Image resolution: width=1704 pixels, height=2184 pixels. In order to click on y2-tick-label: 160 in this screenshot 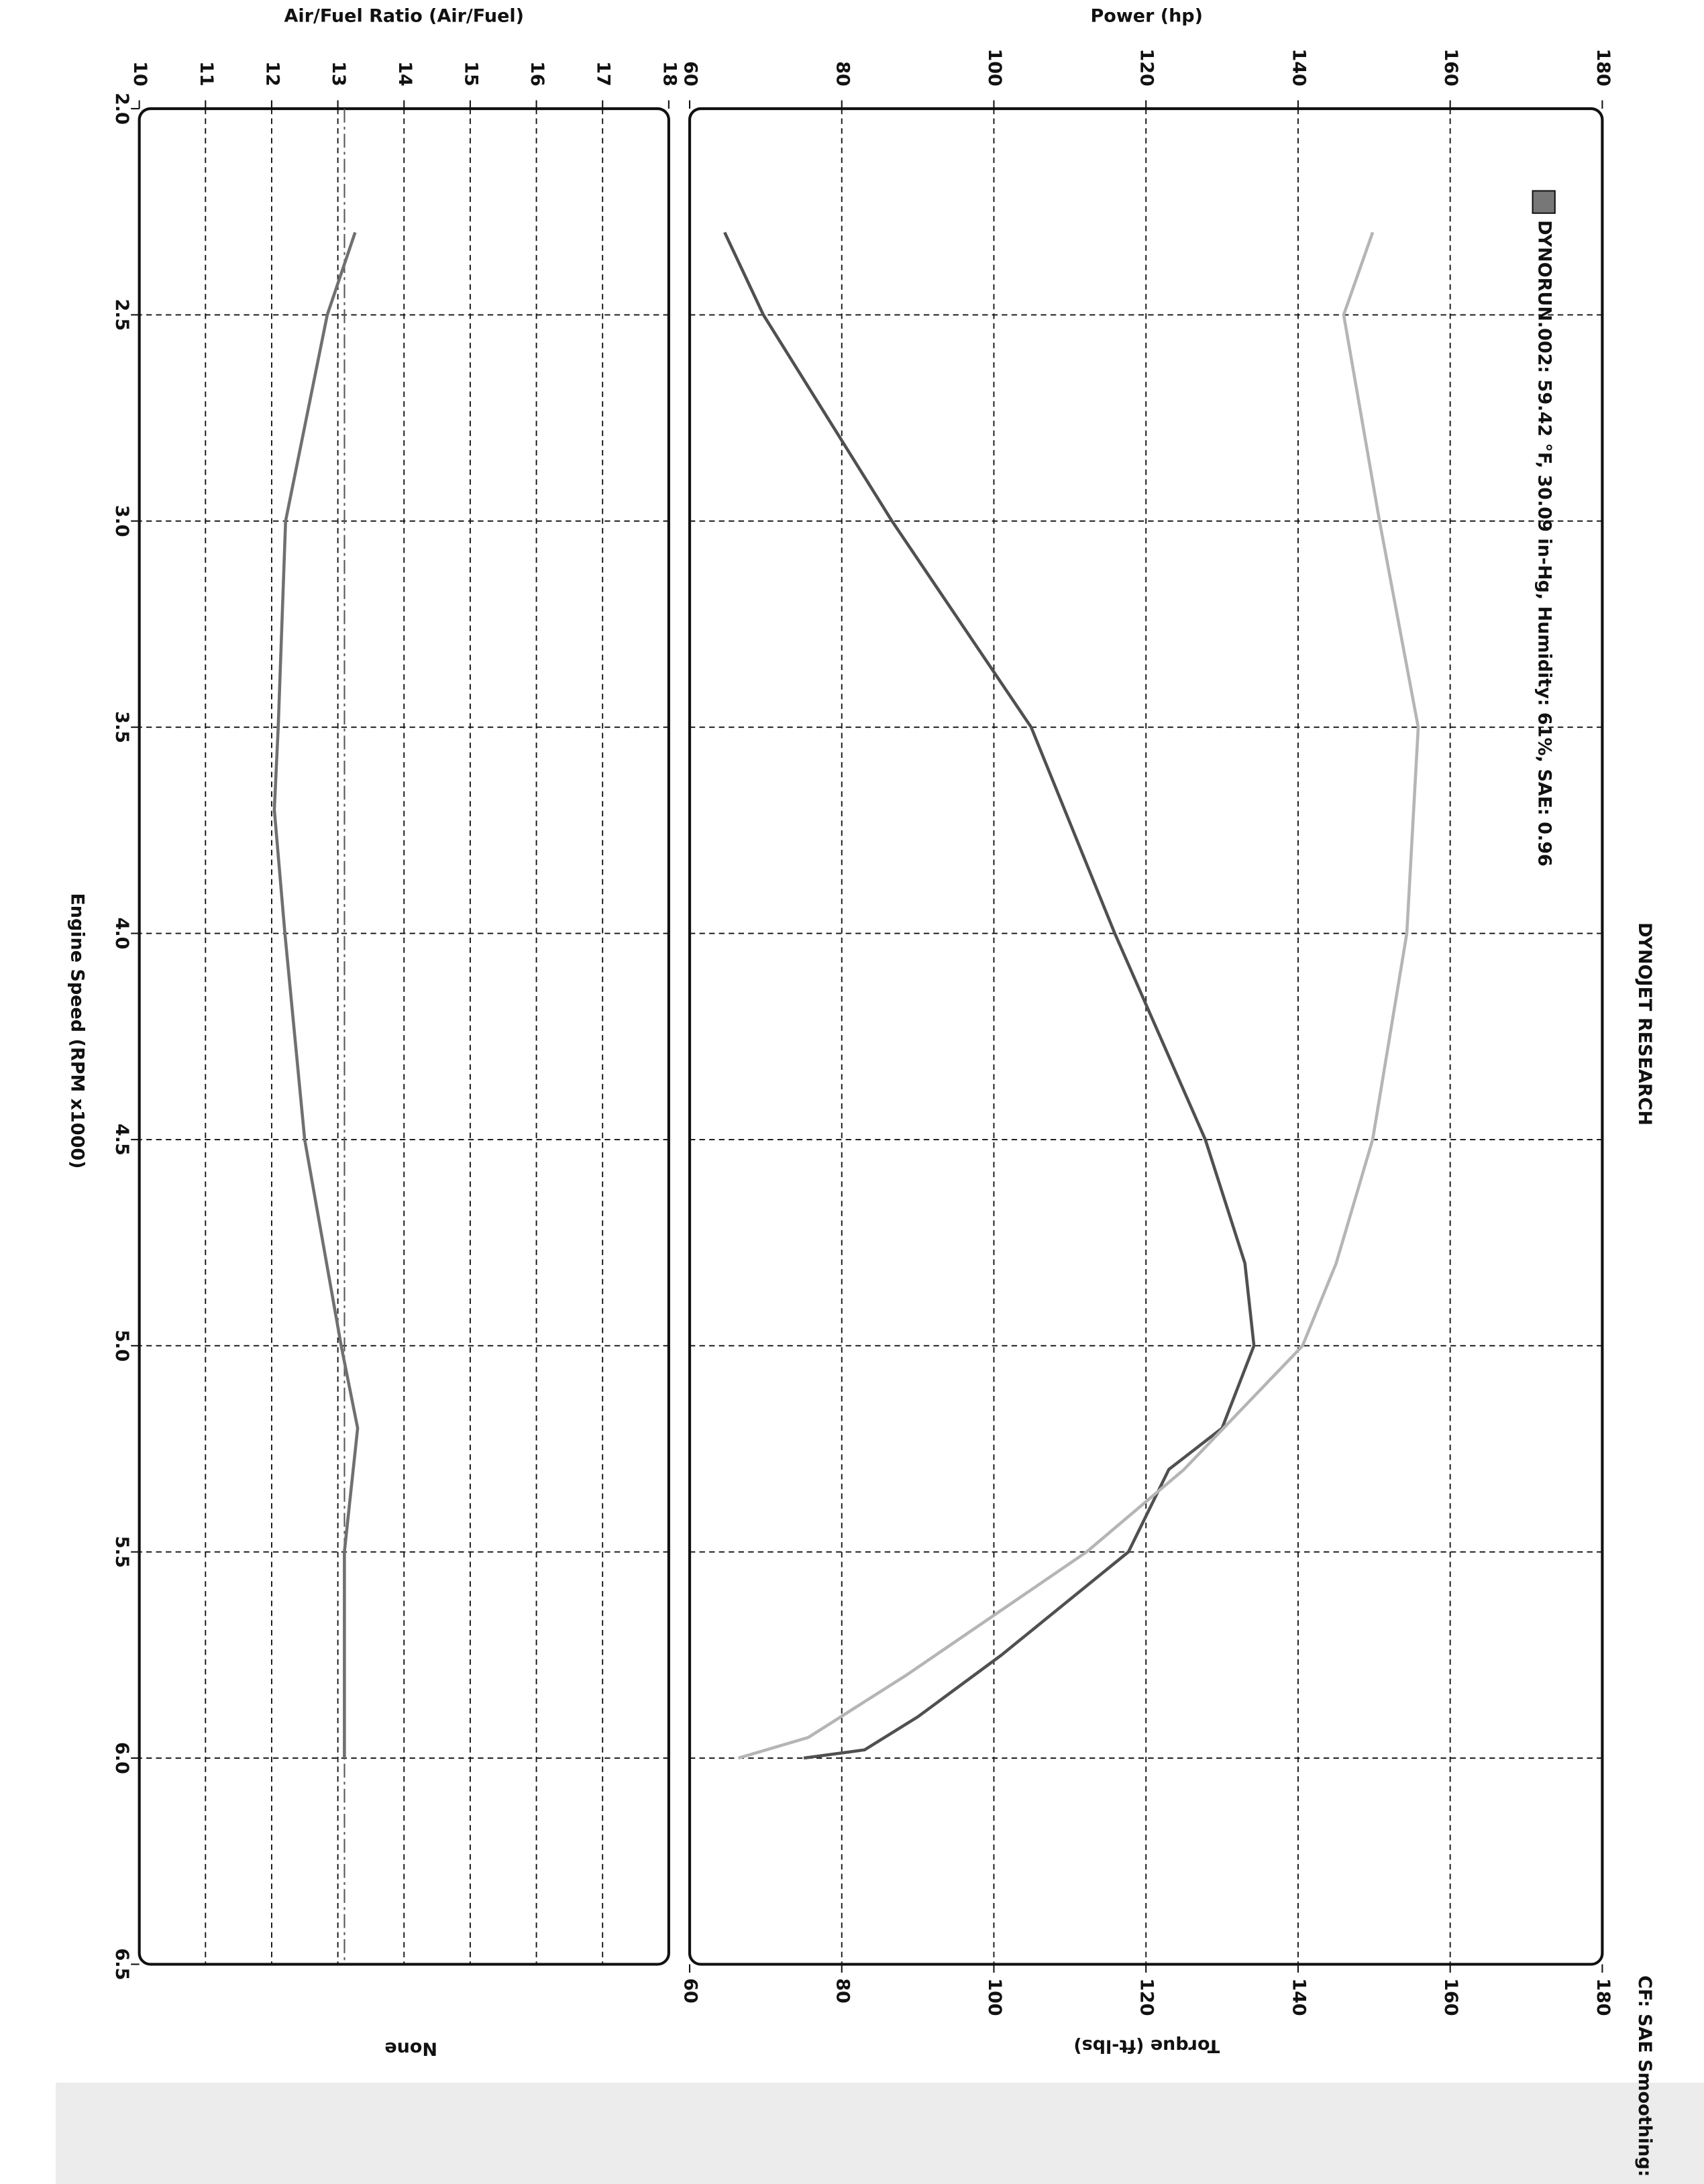, I will do `click(1451, 1997)`.